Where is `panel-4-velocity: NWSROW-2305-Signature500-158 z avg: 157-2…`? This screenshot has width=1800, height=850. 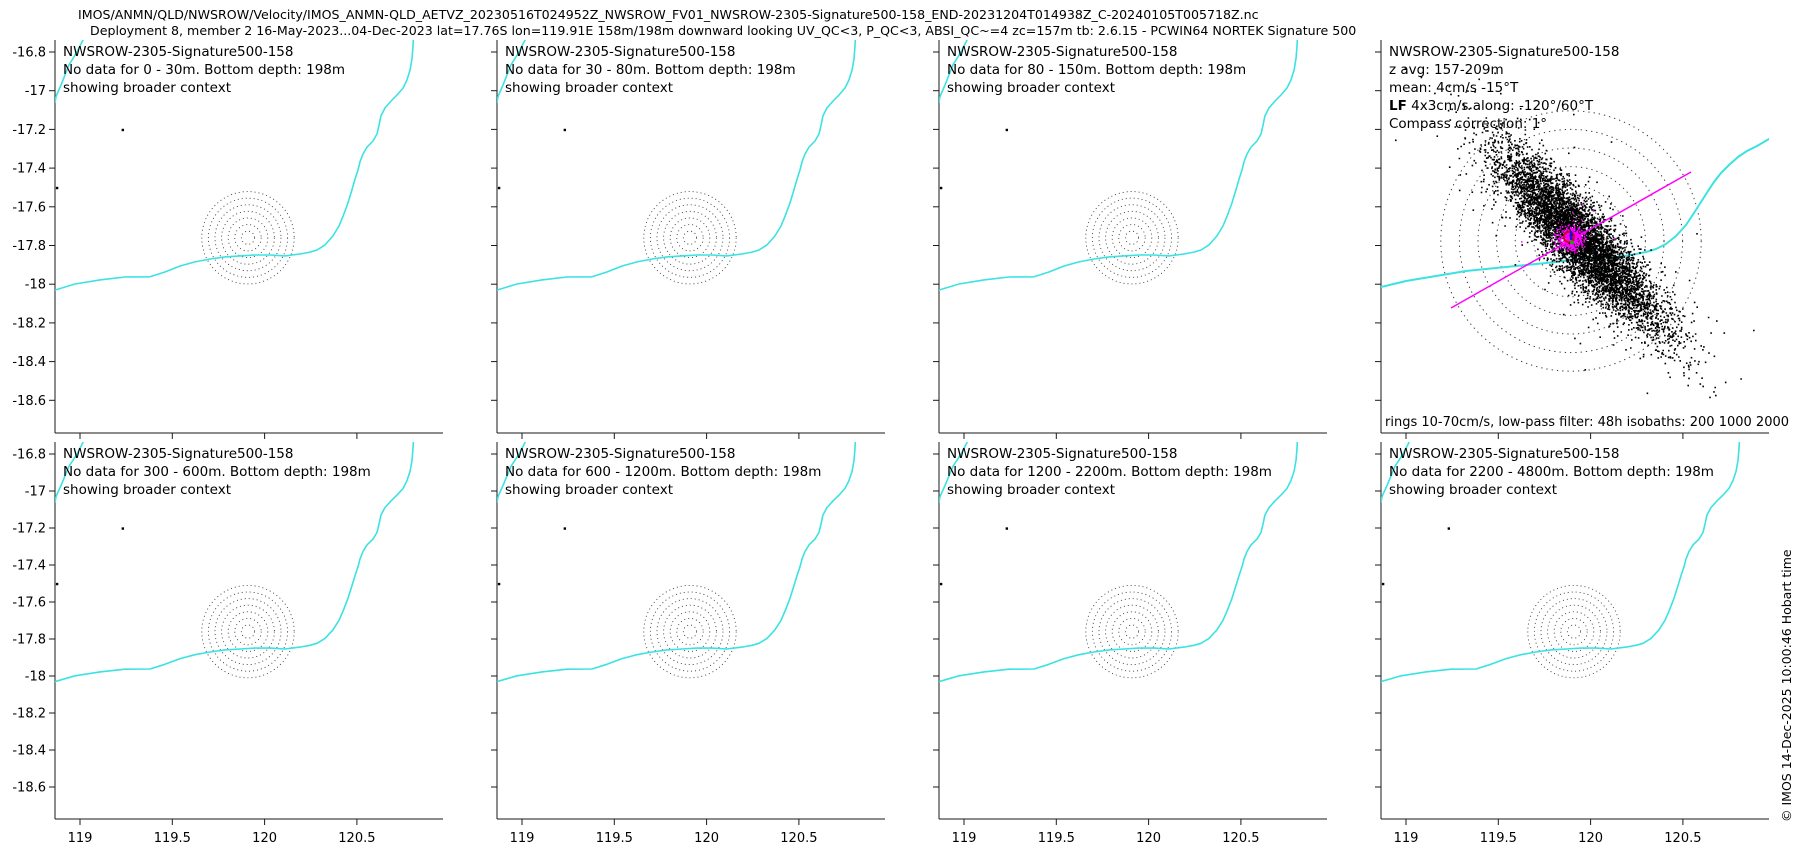 panel-4-velocity: NWSROW-2305-Signature500-158 z avg: 157-2… is located at coordinates (1582, 239).